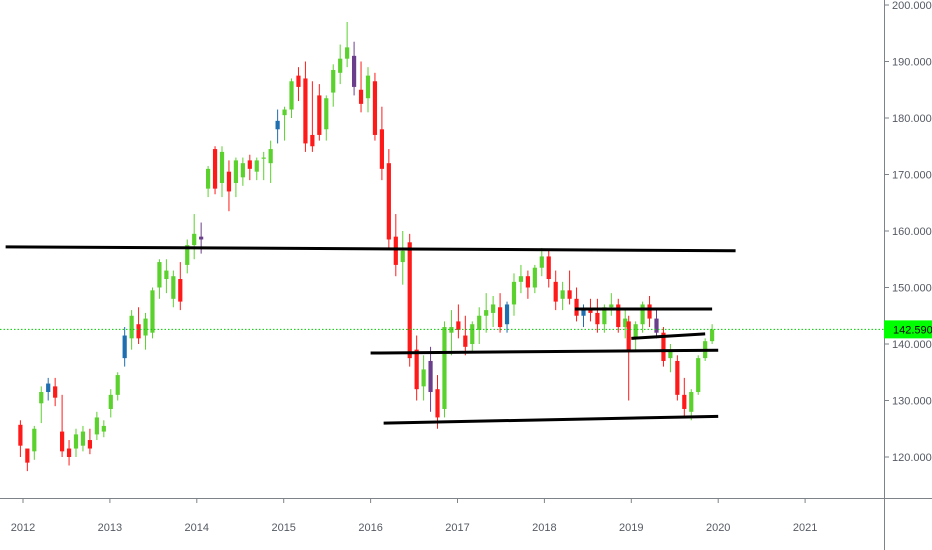 The width and height of the screenshot is (932, 550). I want to click on time-axis: 2012 2013 2014 2015 2016 2017 2018 2019 2020 2021, so click(414, 516).